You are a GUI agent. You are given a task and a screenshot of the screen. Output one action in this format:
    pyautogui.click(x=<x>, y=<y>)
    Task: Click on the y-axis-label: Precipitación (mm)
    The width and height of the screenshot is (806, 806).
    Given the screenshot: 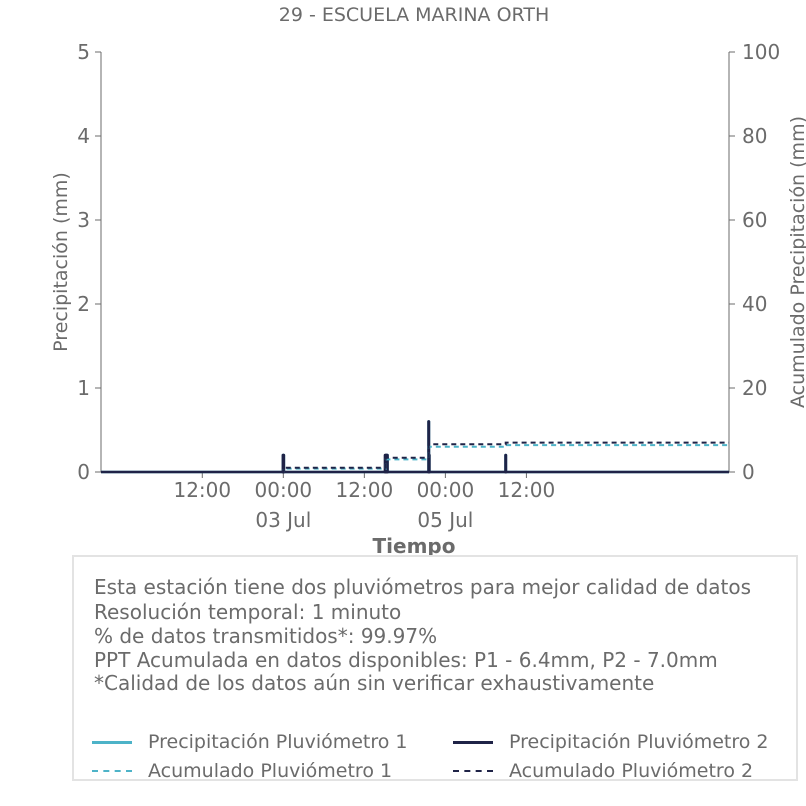 What is the action you would take?
    pyautogui.click(x=61, y=262)
    